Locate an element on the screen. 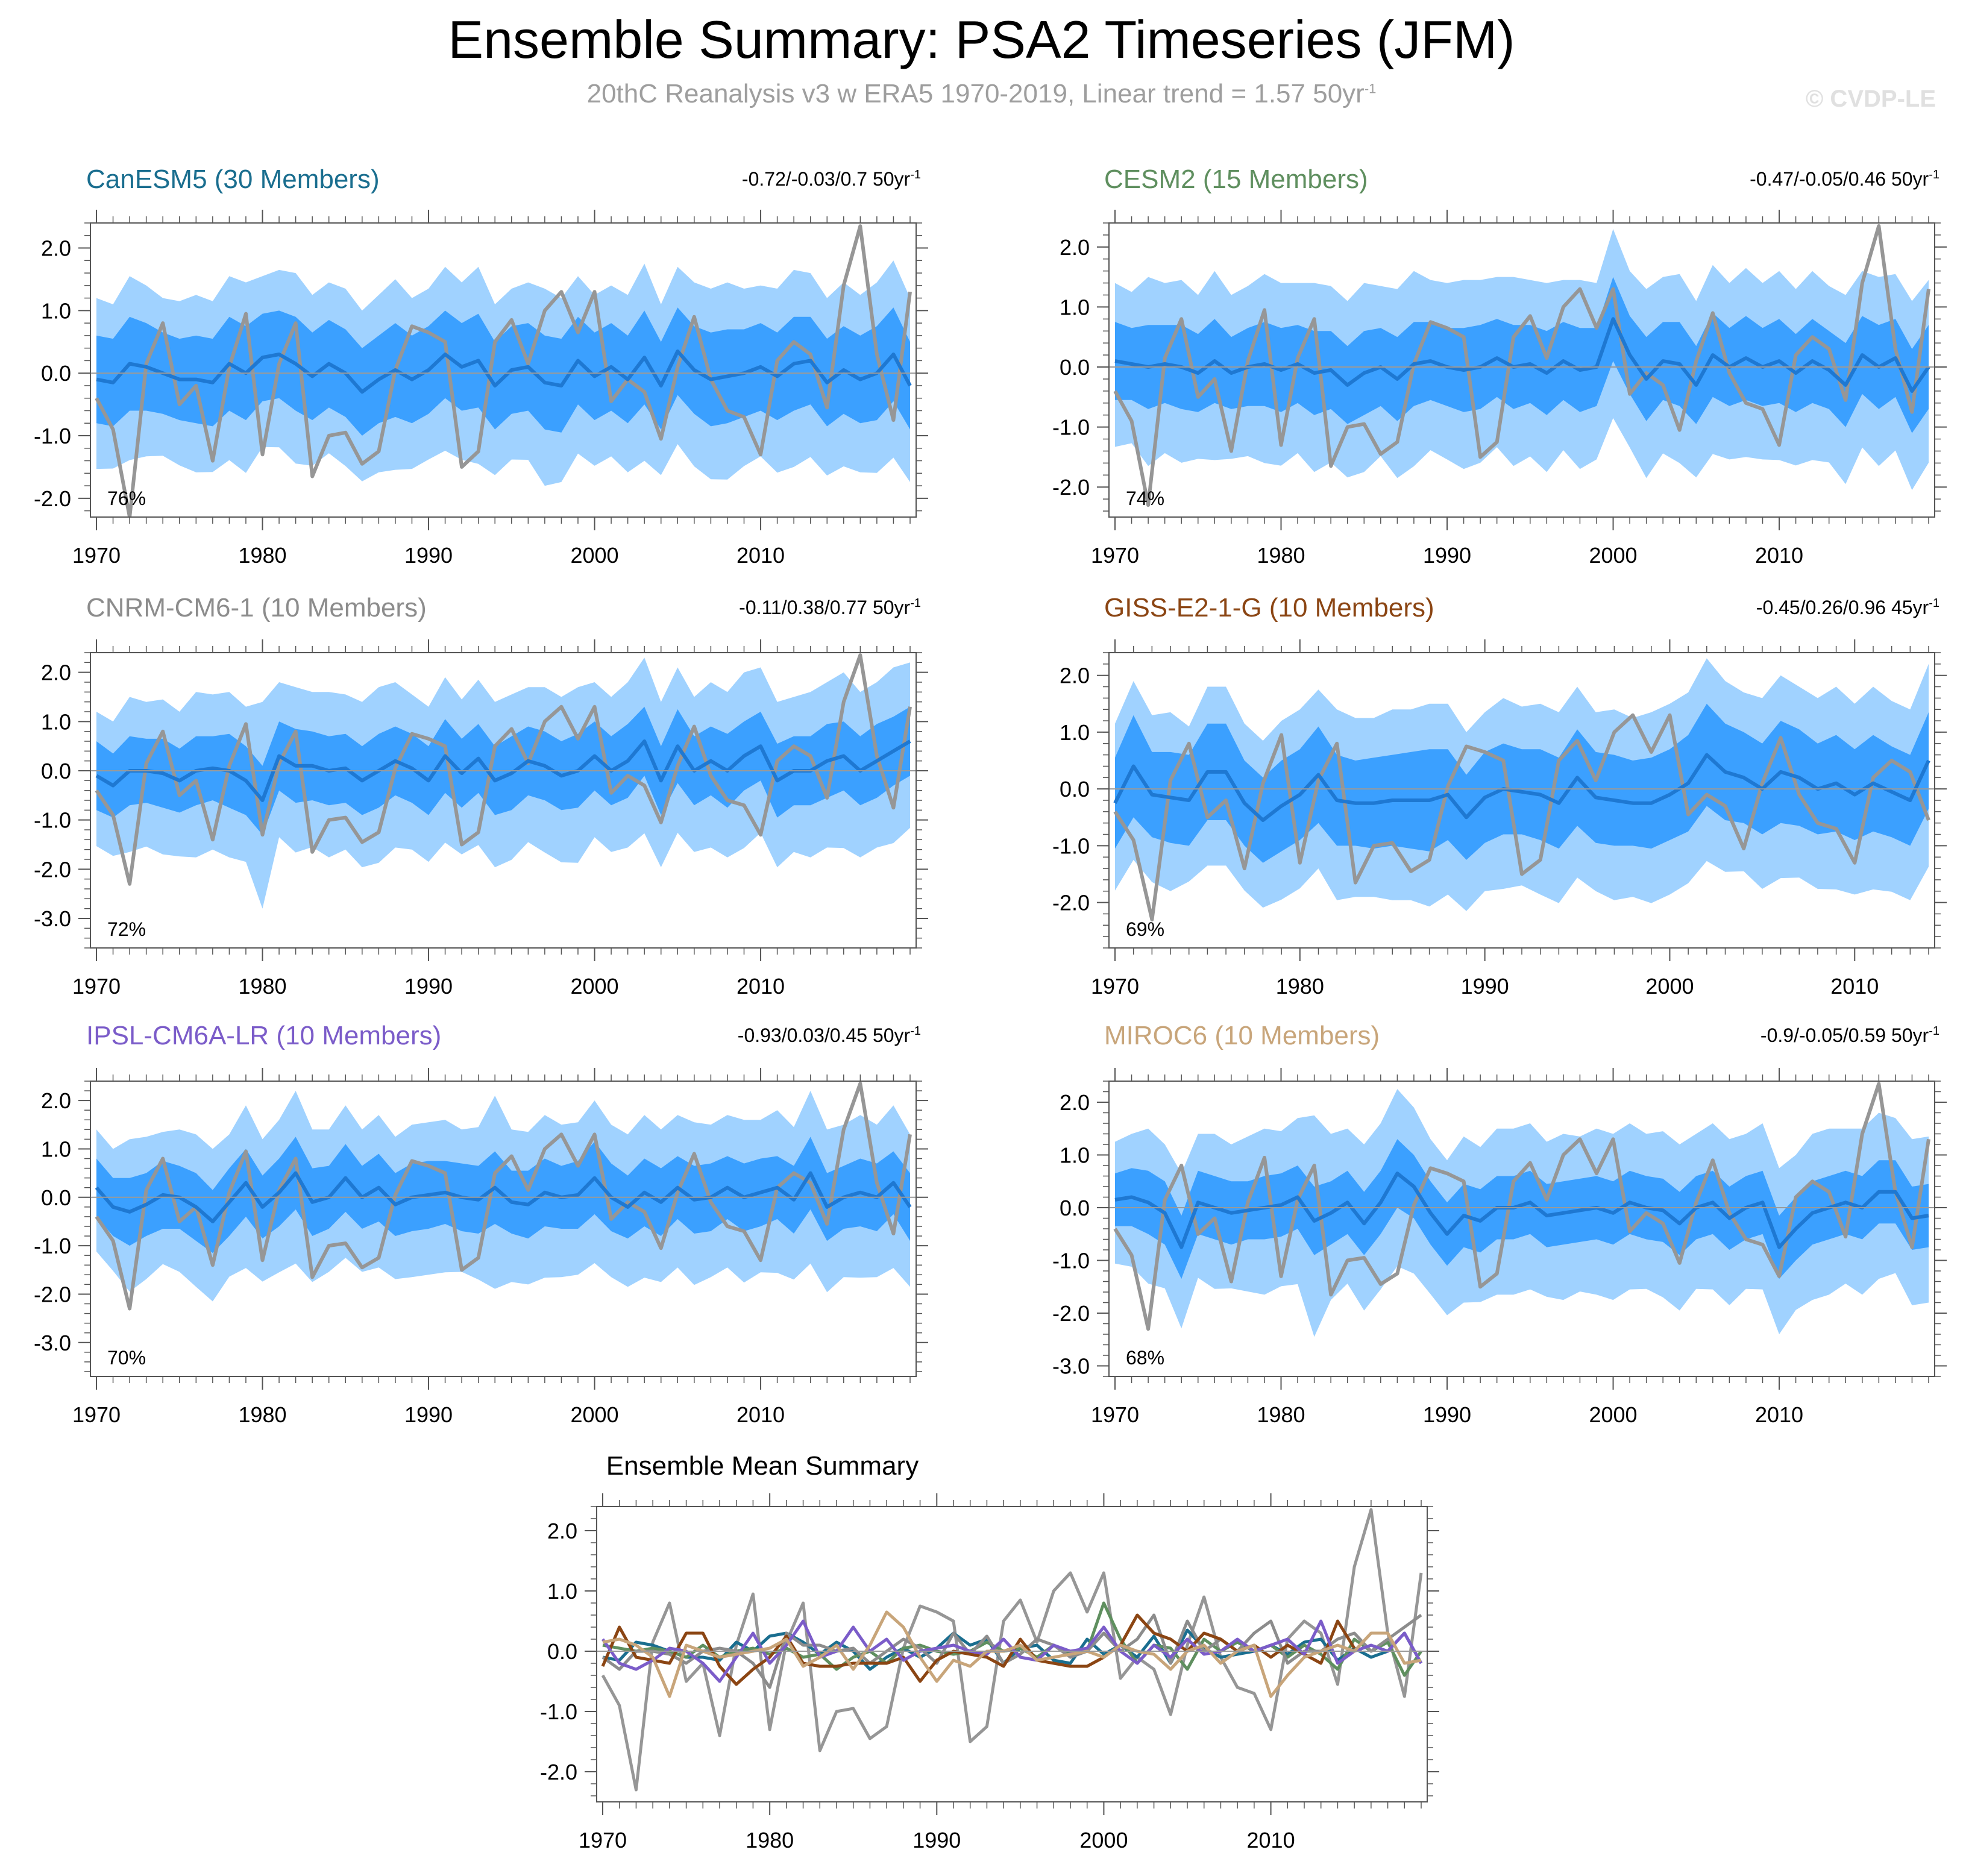  panel-miroc6-ytick-label: 0.0 is located at coordinates (1075, 1208).